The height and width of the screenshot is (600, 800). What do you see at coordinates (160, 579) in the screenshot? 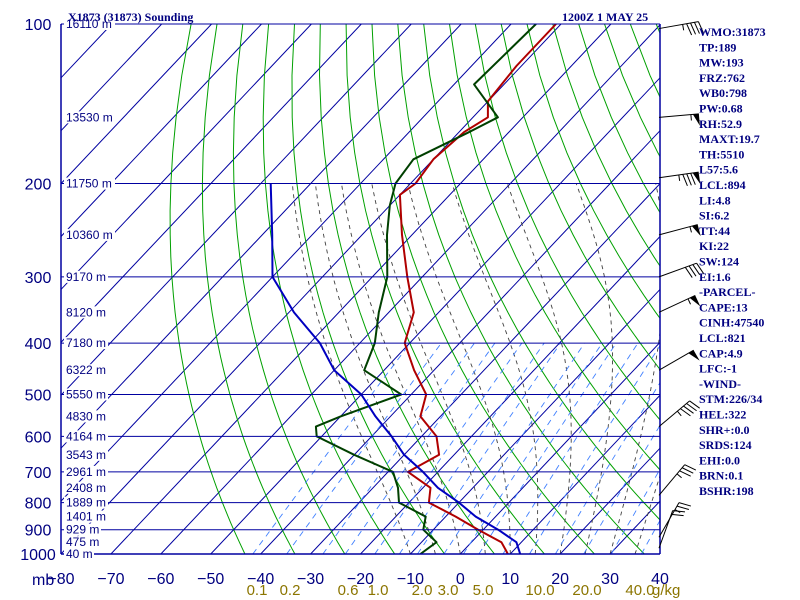
I see `temperature-tick-label: −60` at bounding box center [160, 579].